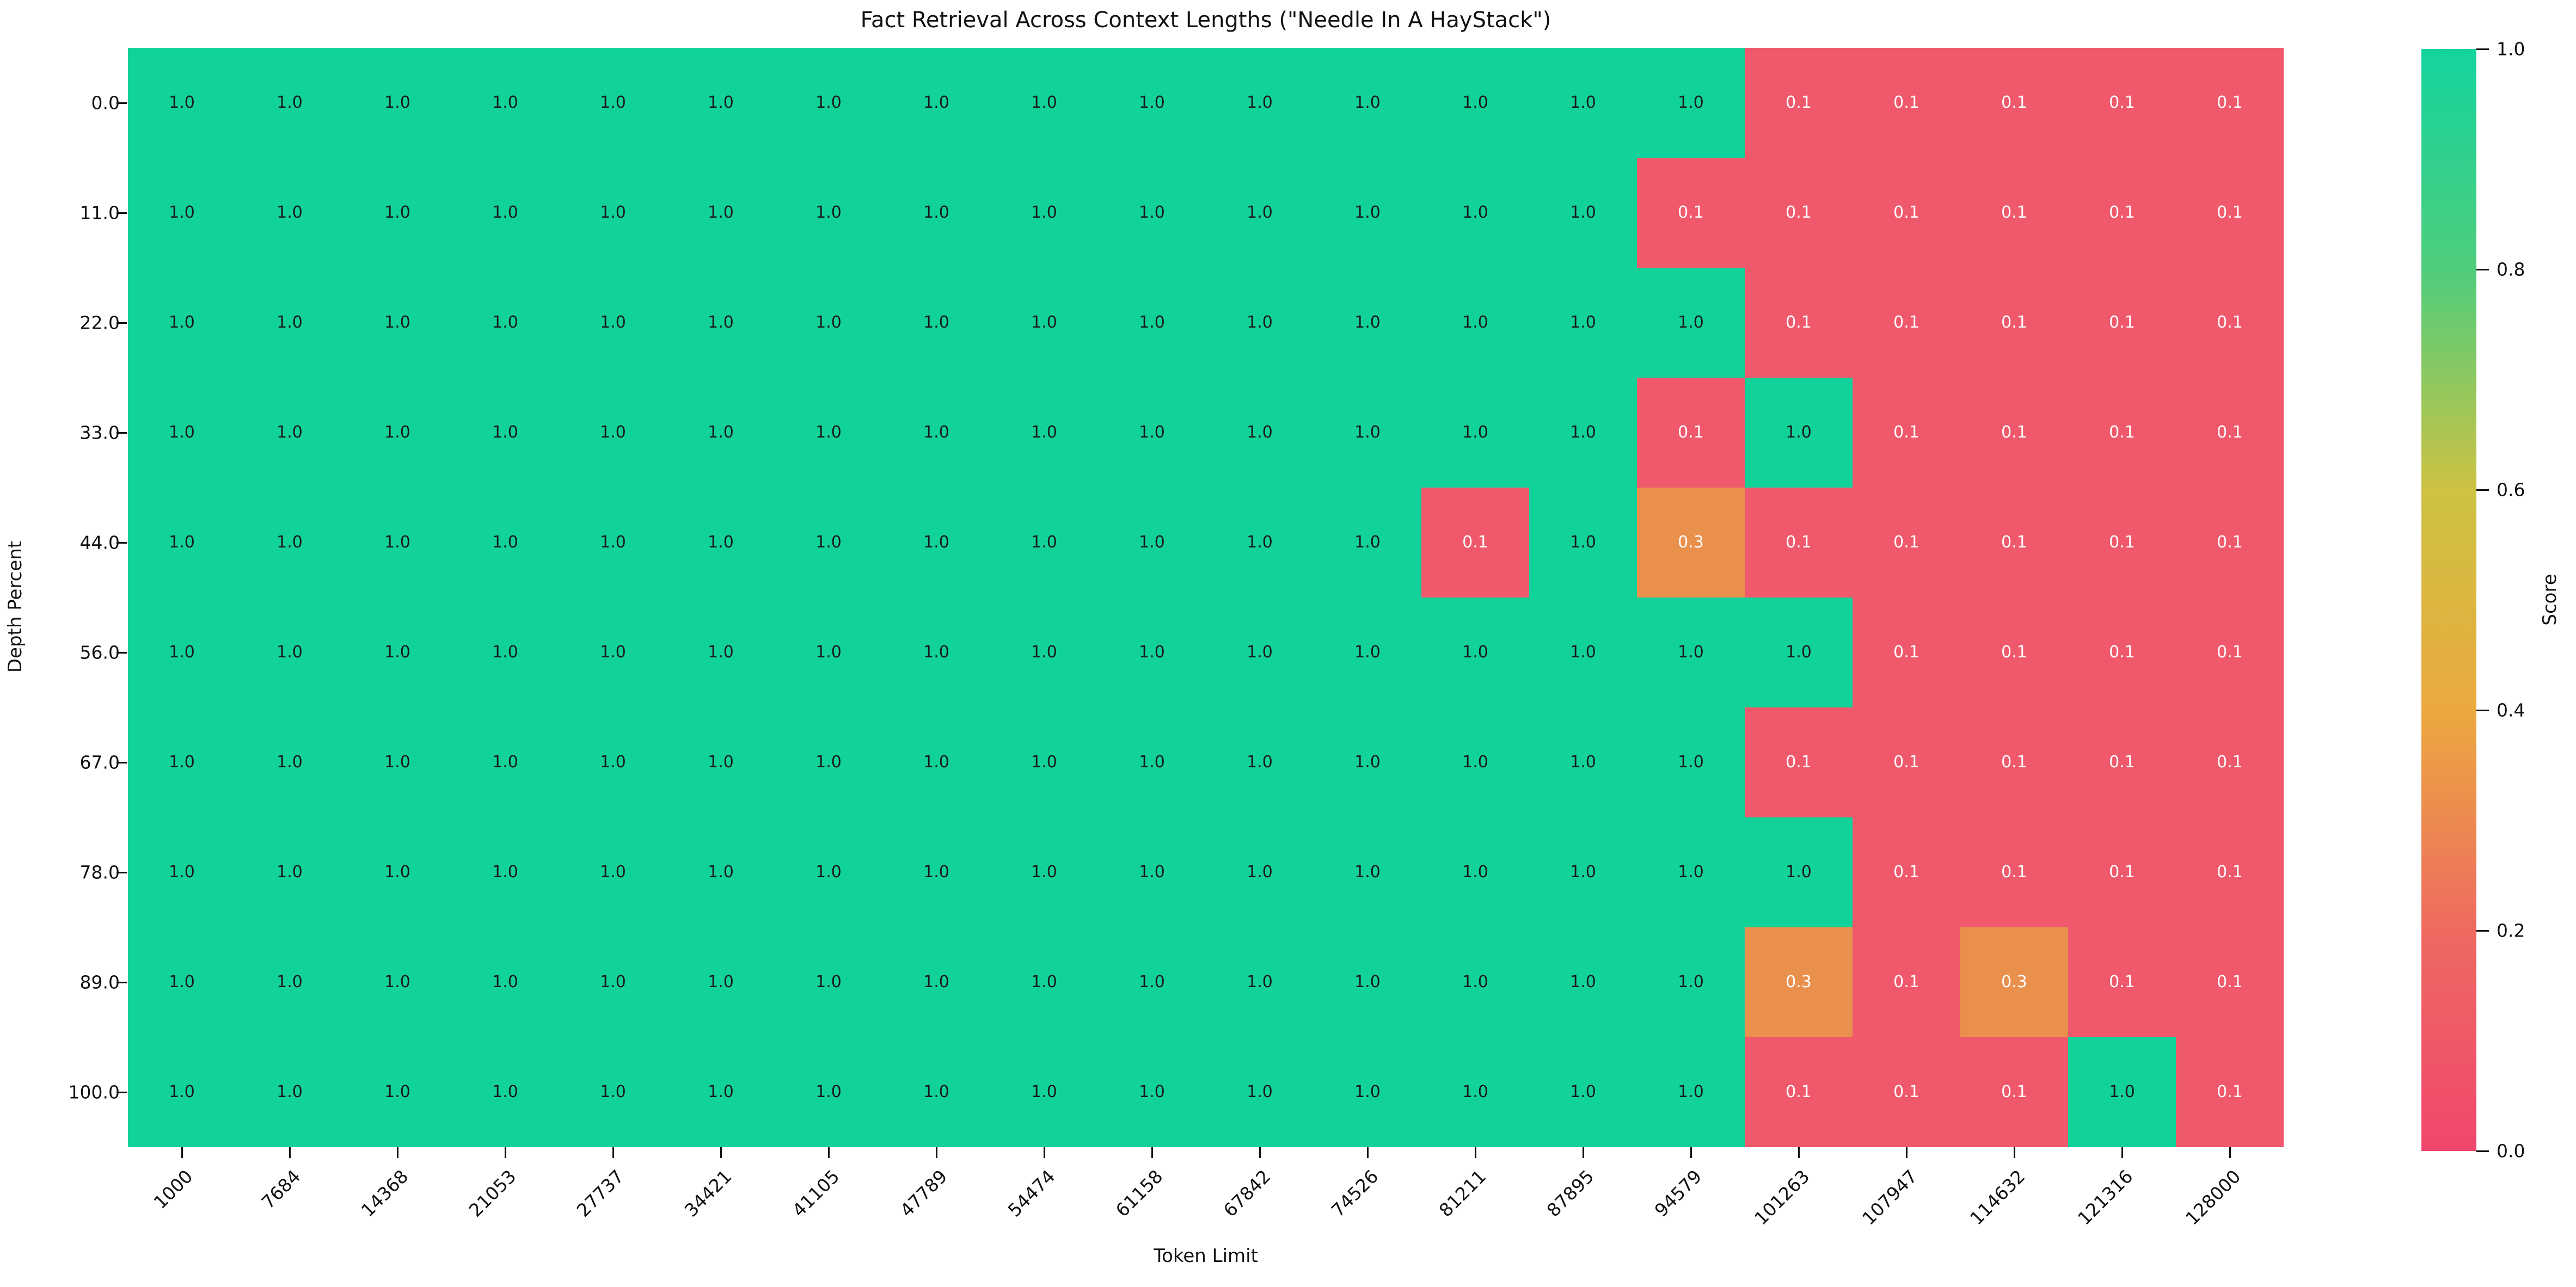 This screenshot has height=1287, width=2576. What do you see at coordinates (121, 213) in the screenshot?
I see `y-tick-mark` at bounding box center [121, 213].